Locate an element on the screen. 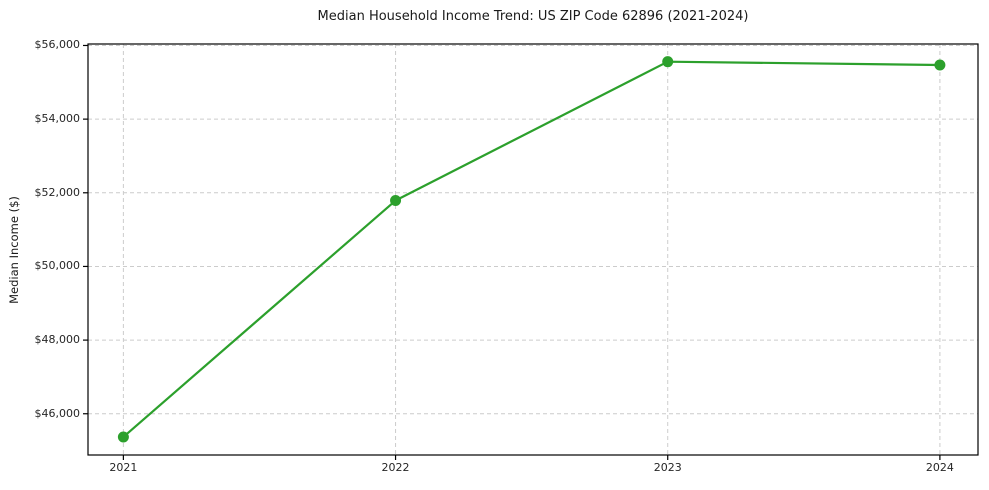 Image resolution: width=989 pixels, height=490 pixels. y-tick-label: $50,000 is located at coordinates (57, 266).